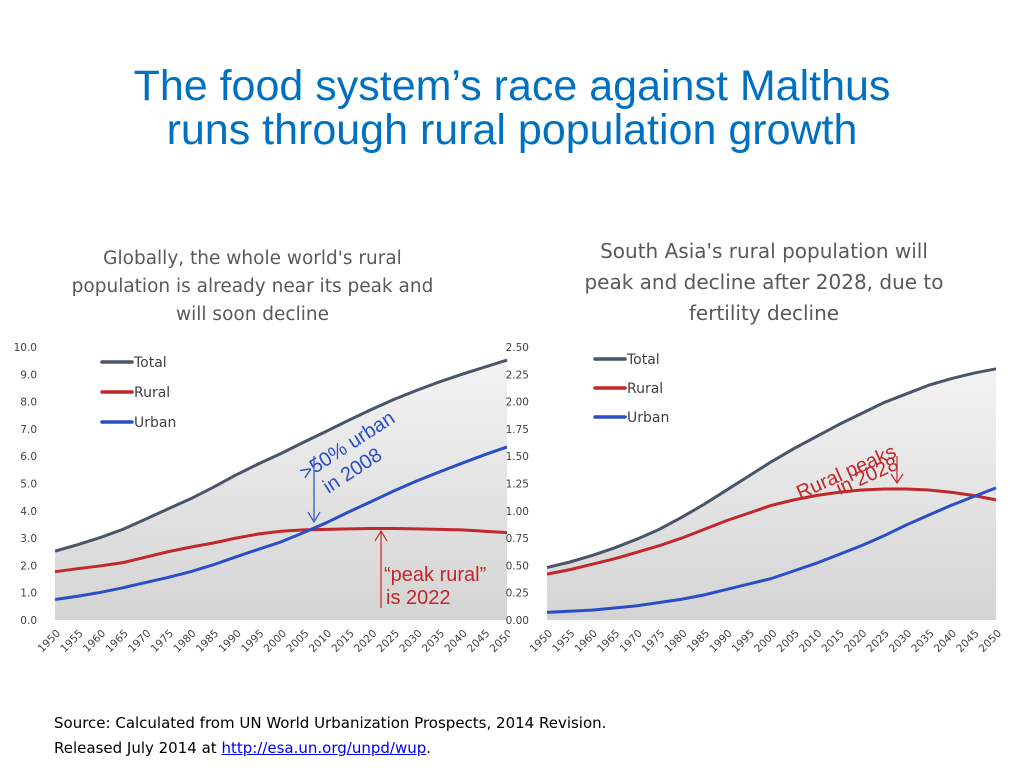 The image size is (1024, 768). Describe the element at coordinates (28, 403) in the screenshot. I see `y-tick-label: 8.0` at that location.